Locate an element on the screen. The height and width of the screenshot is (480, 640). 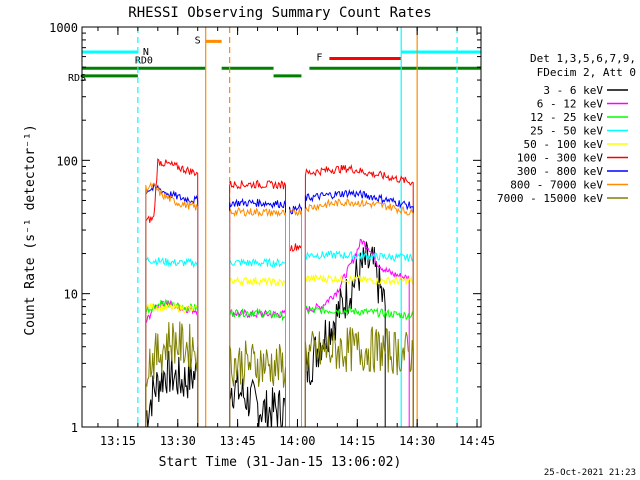
state-bar-label-rds: RDS is located at coordinates (77, 78).